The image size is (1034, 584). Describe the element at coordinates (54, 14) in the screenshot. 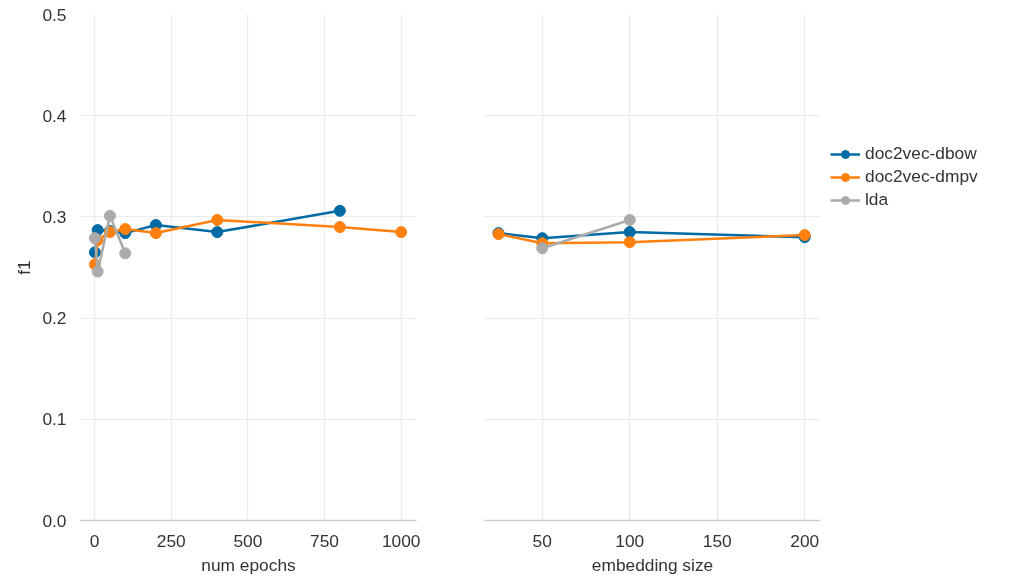

I see `y-tick-label: 0.5` at that location.